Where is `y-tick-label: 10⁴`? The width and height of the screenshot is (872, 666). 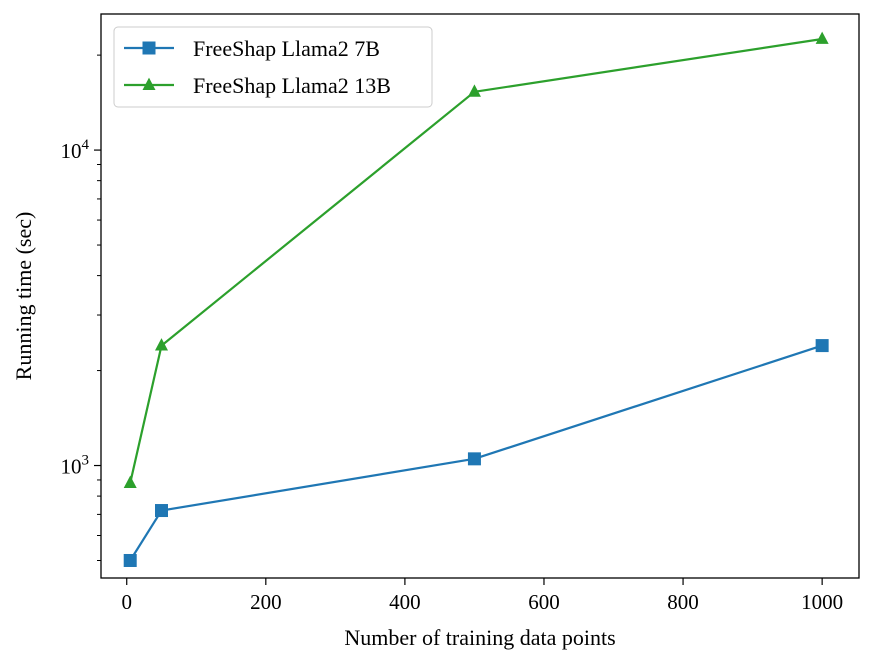 y-tick-label: 10⁴ is located at coordinates (75, 150).